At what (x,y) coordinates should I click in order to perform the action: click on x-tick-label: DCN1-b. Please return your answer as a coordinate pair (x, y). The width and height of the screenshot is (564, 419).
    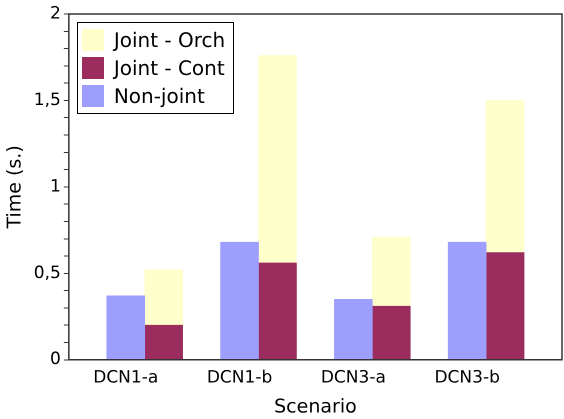
    Looking at the image, I should click on (239, 377).